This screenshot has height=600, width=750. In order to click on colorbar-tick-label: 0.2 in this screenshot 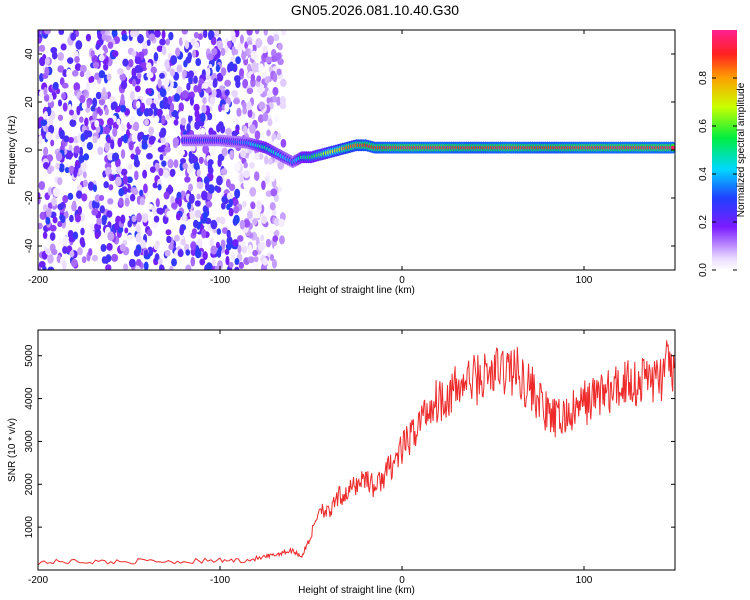, I will do `click(703, 222)`.